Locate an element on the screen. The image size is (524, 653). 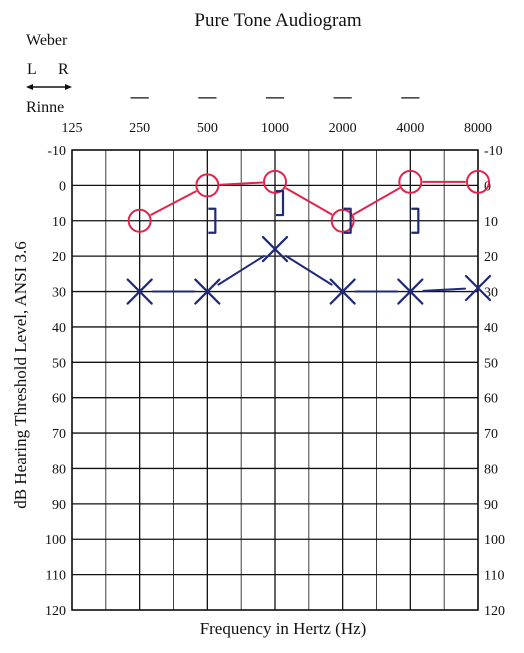
y-tick-label-left: 110 is located at coordinates (56, 576).